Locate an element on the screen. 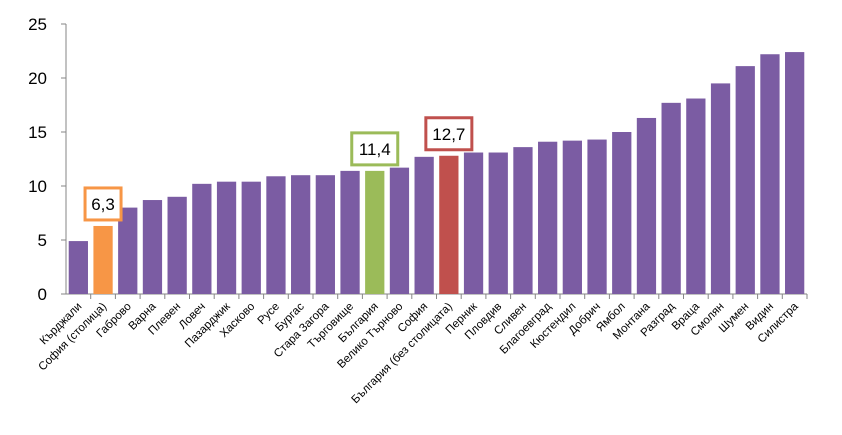  y-tick-label: 0 is located at coordinates (42, 294).